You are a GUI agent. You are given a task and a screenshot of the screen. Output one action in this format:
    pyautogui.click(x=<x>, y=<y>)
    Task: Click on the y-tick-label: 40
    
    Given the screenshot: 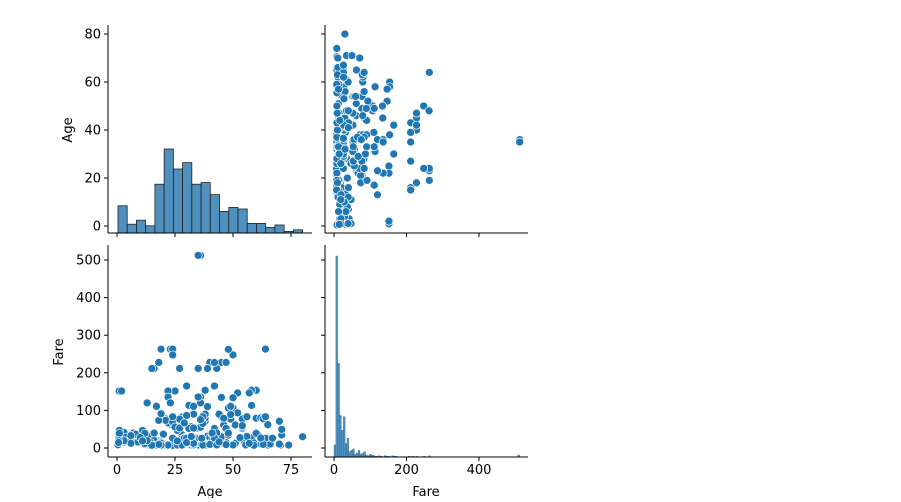 What is the action you would take?
    pyautogui.click(x=92, y=131)
    